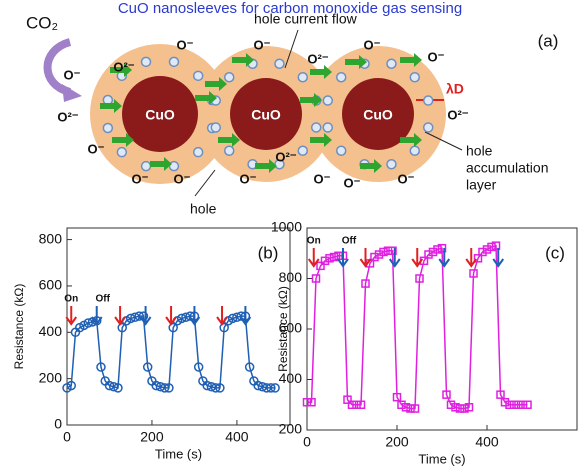  I want to click on y-tick-label: 1000, so click(286, 227).